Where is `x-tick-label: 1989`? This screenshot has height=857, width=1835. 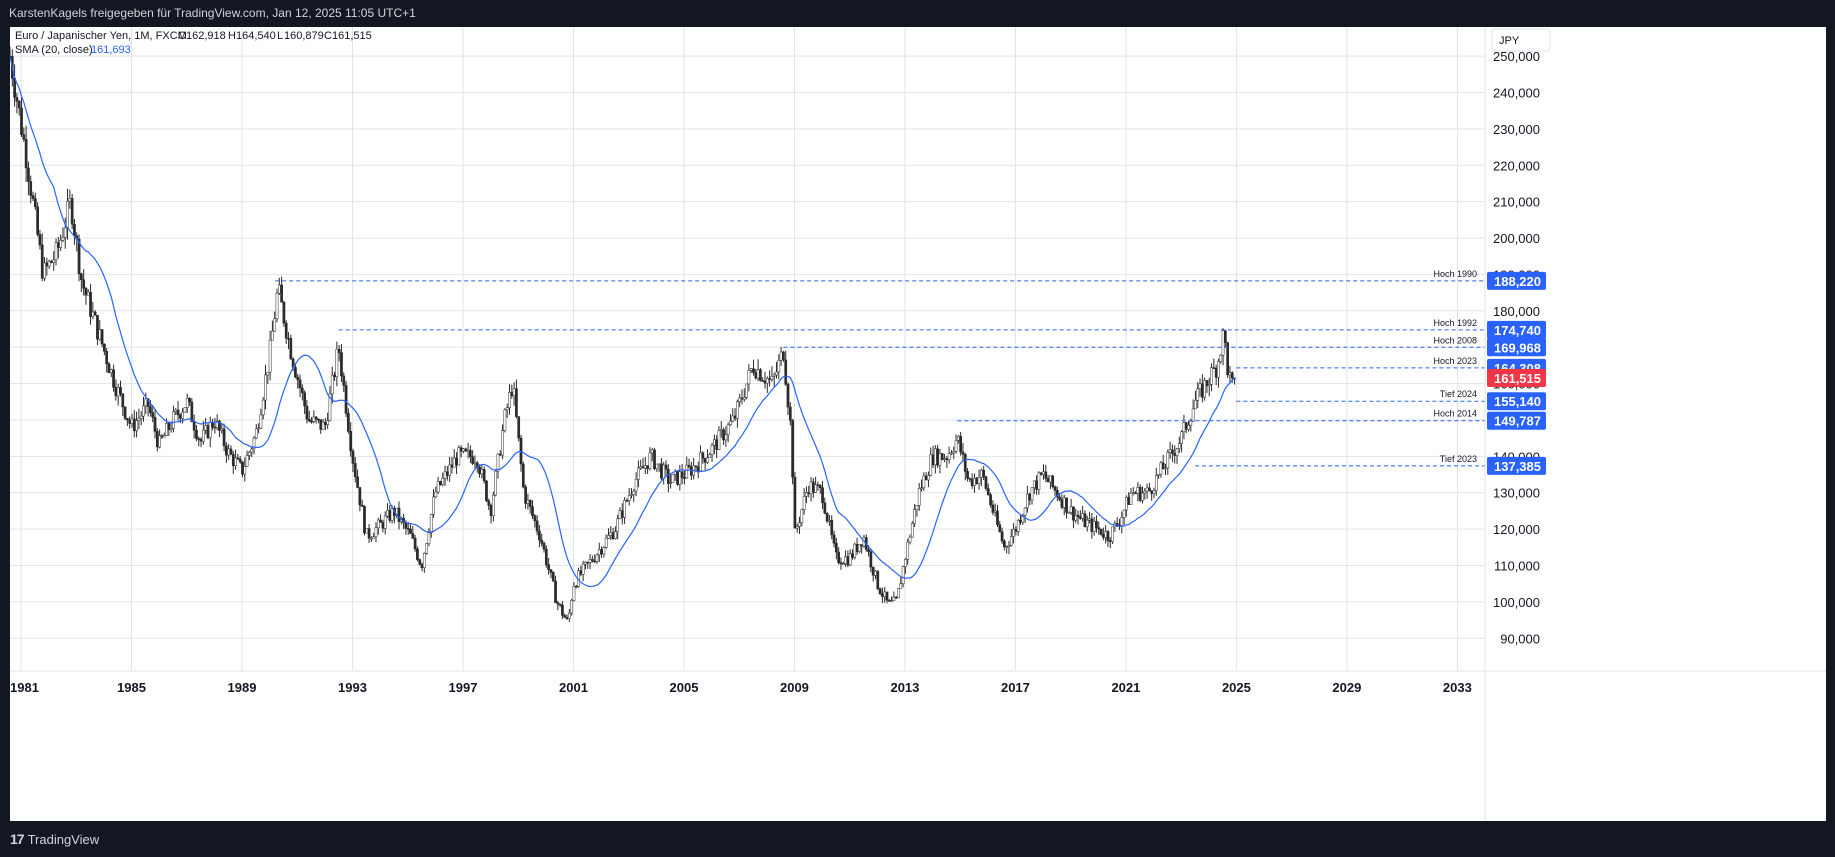
x-tick-label: 1989 is located at coordinates (242, 687).